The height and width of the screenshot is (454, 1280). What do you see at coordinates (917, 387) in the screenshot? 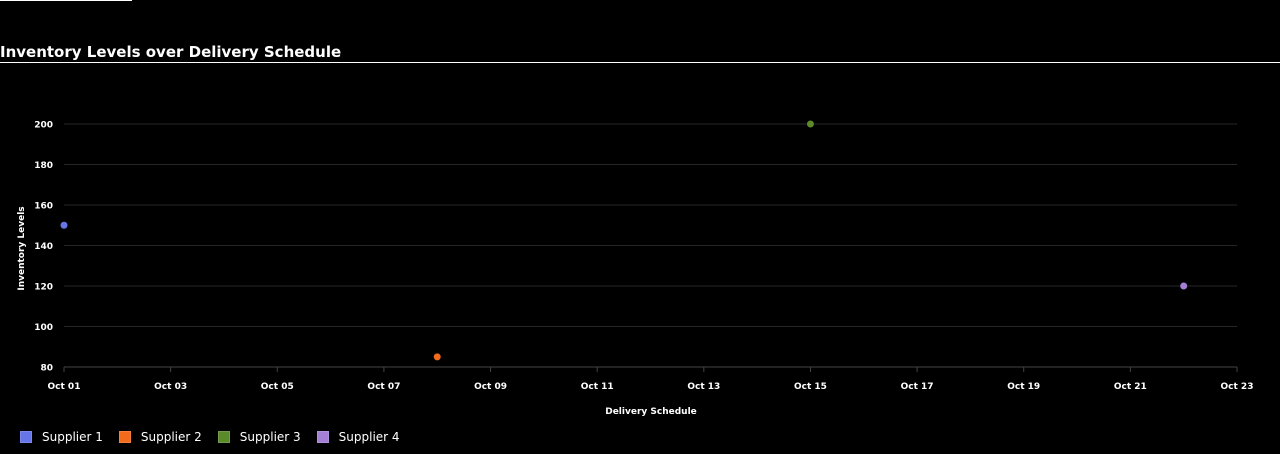
I see `x-tick-label: Oct 17` at bounding box center [917, 387].